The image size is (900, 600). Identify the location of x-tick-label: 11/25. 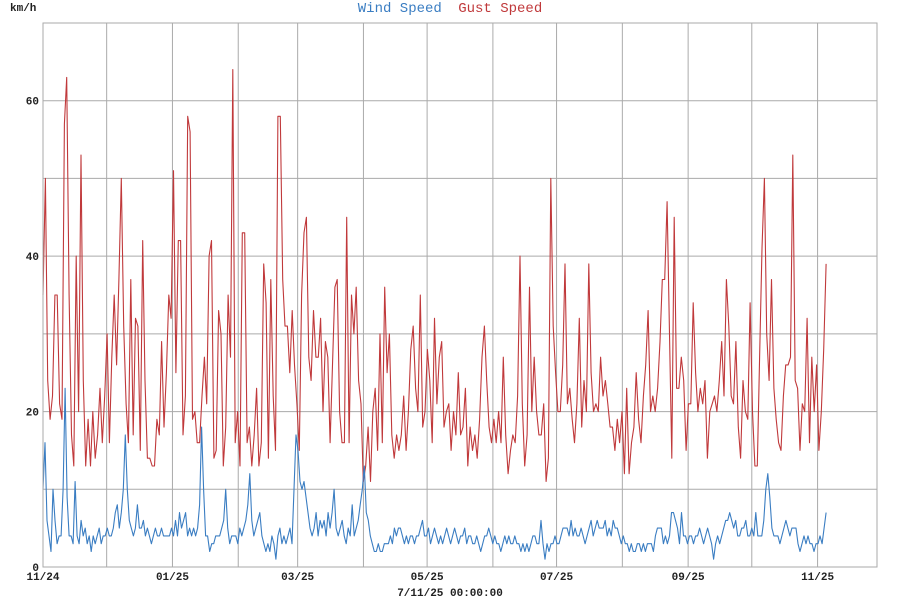
(817, 578).